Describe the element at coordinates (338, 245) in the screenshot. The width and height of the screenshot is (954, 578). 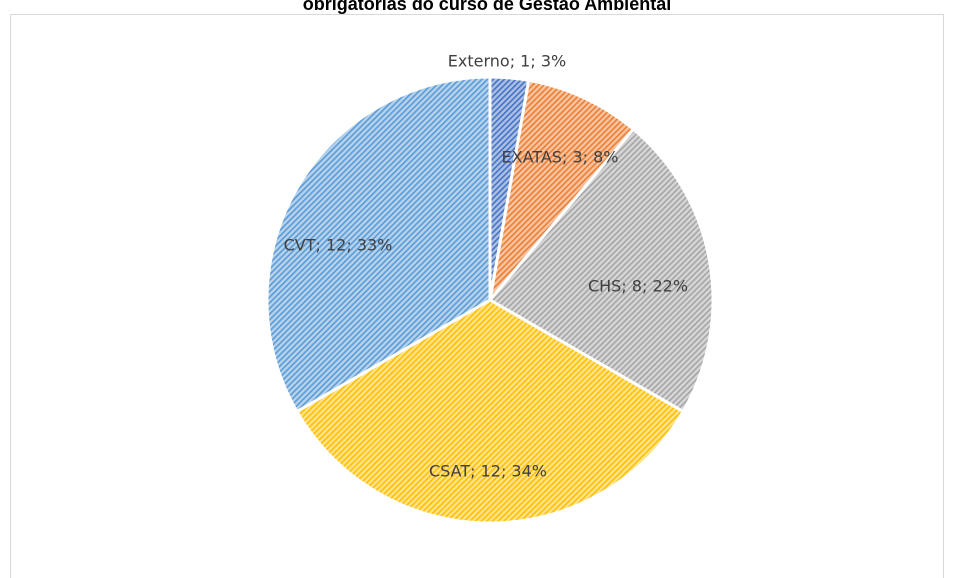
I see `data-label: CVT; 12; 33%` at that location.